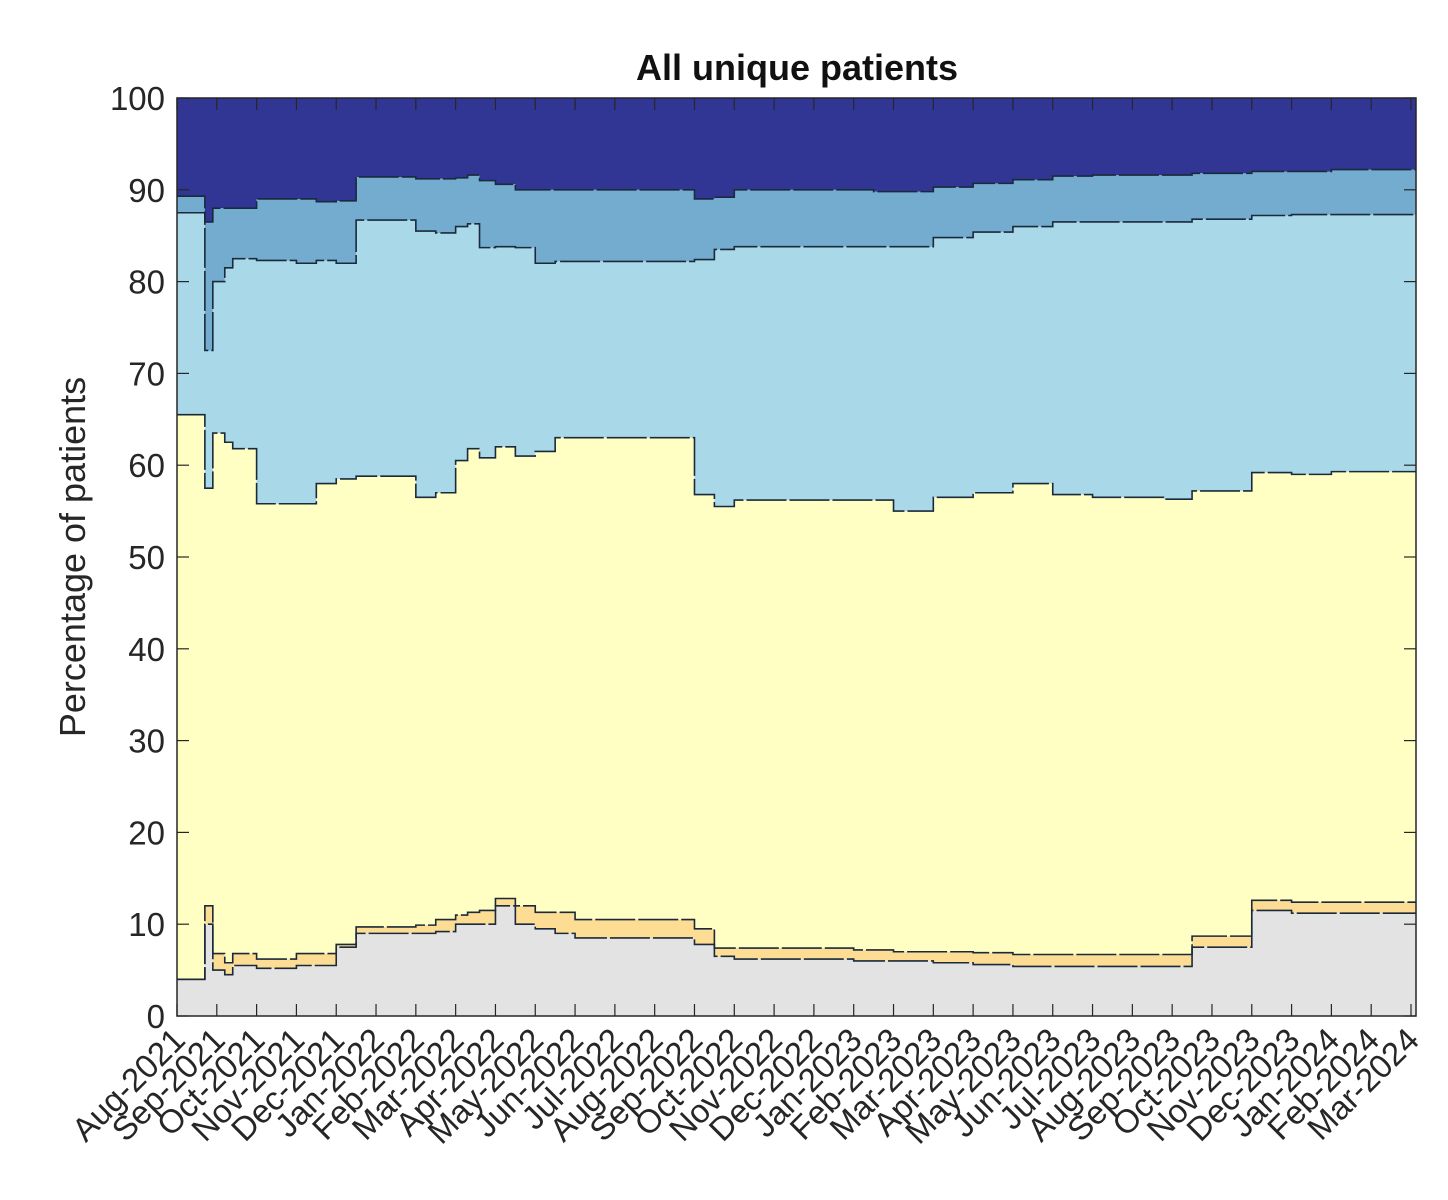  I want to click on y-tick-label: 40, so click(146, 649).